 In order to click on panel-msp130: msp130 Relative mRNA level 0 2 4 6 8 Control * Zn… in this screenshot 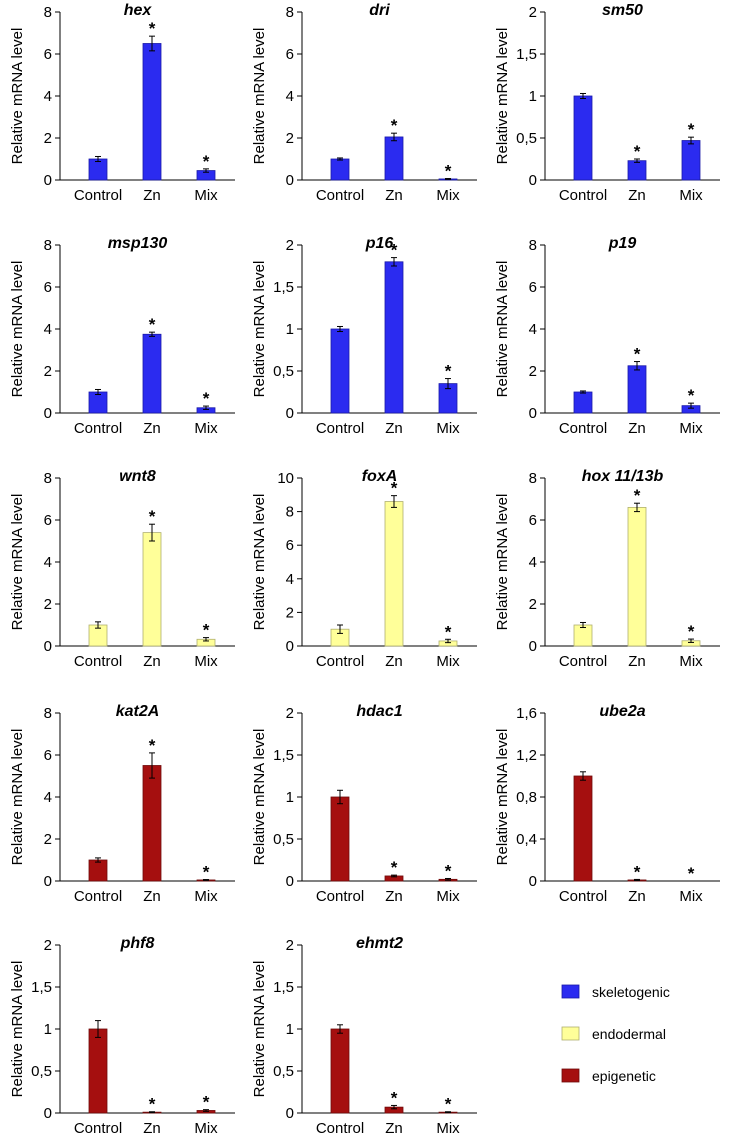, I will do `click(122, 336)`.